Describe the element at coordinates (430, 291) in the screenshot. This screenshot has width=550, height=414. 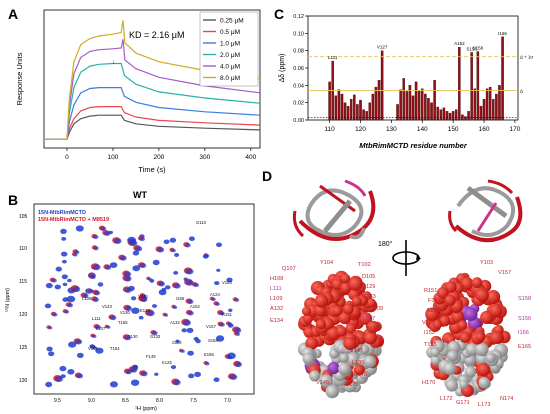
I see `residue-label: R151` at that location.